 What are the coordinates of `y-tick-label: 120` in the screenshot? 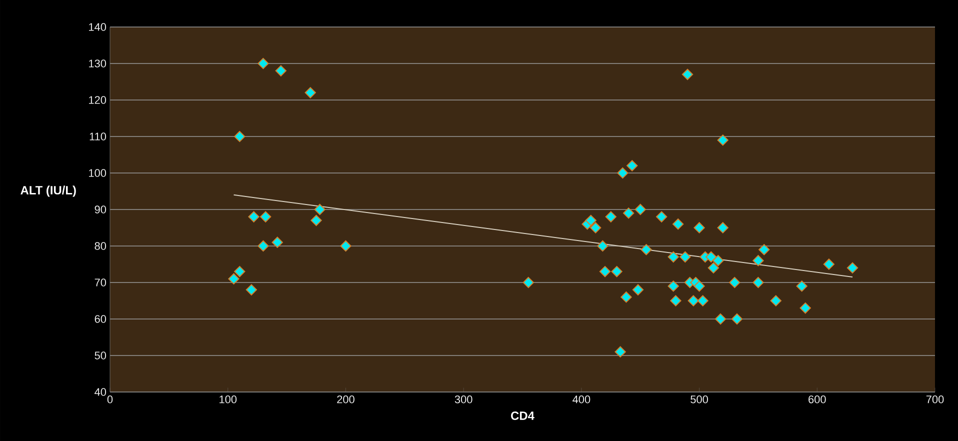 It's located at (97, 100).